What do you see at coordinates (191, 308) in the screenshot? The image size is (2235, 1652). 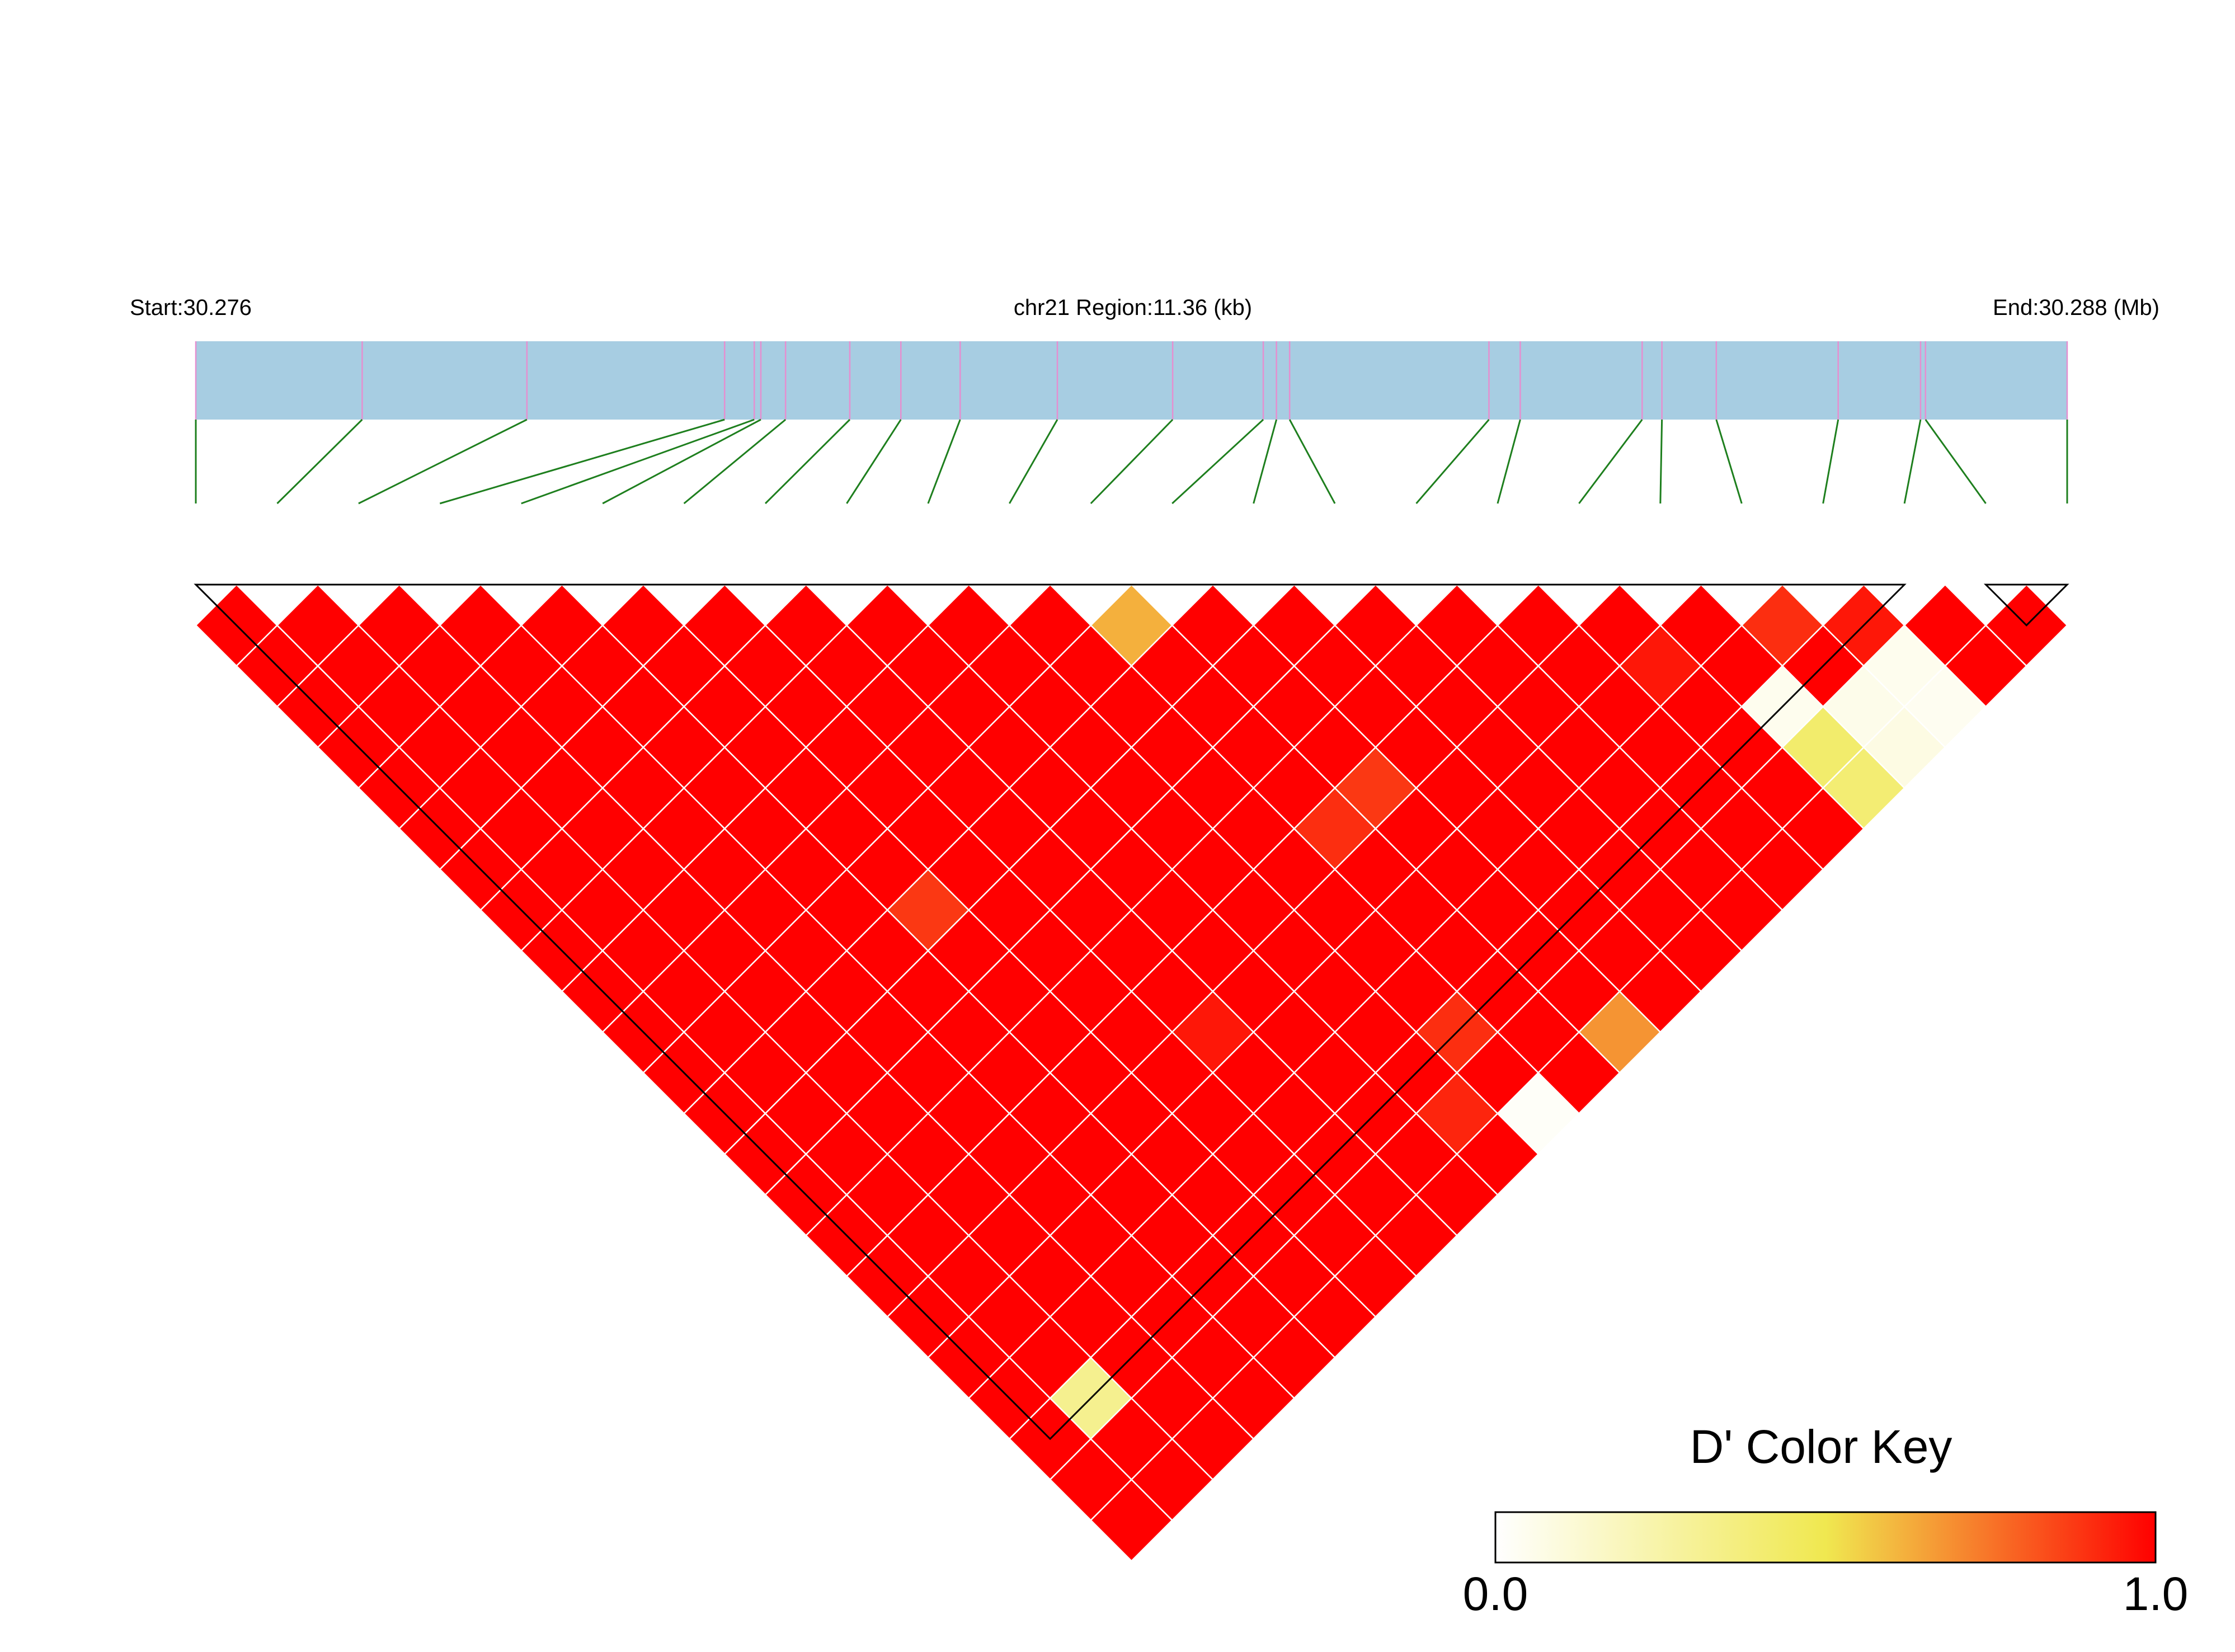 I see `region-start-label: Start:30.276` at bounding box center [191, 308].